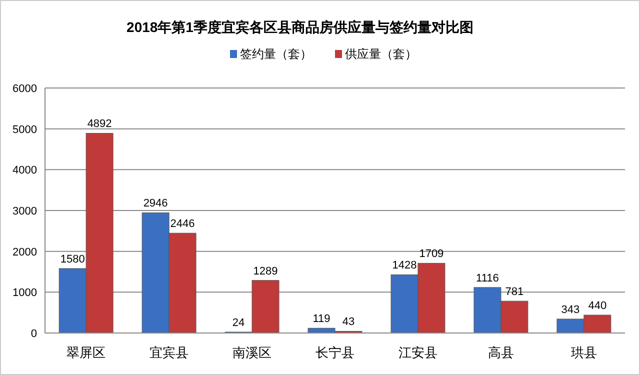 This screenshot has width=640, height=375. Describe the element at coordinates (487, 278) in the screenshot. I see `data-label: 1116` at that location.